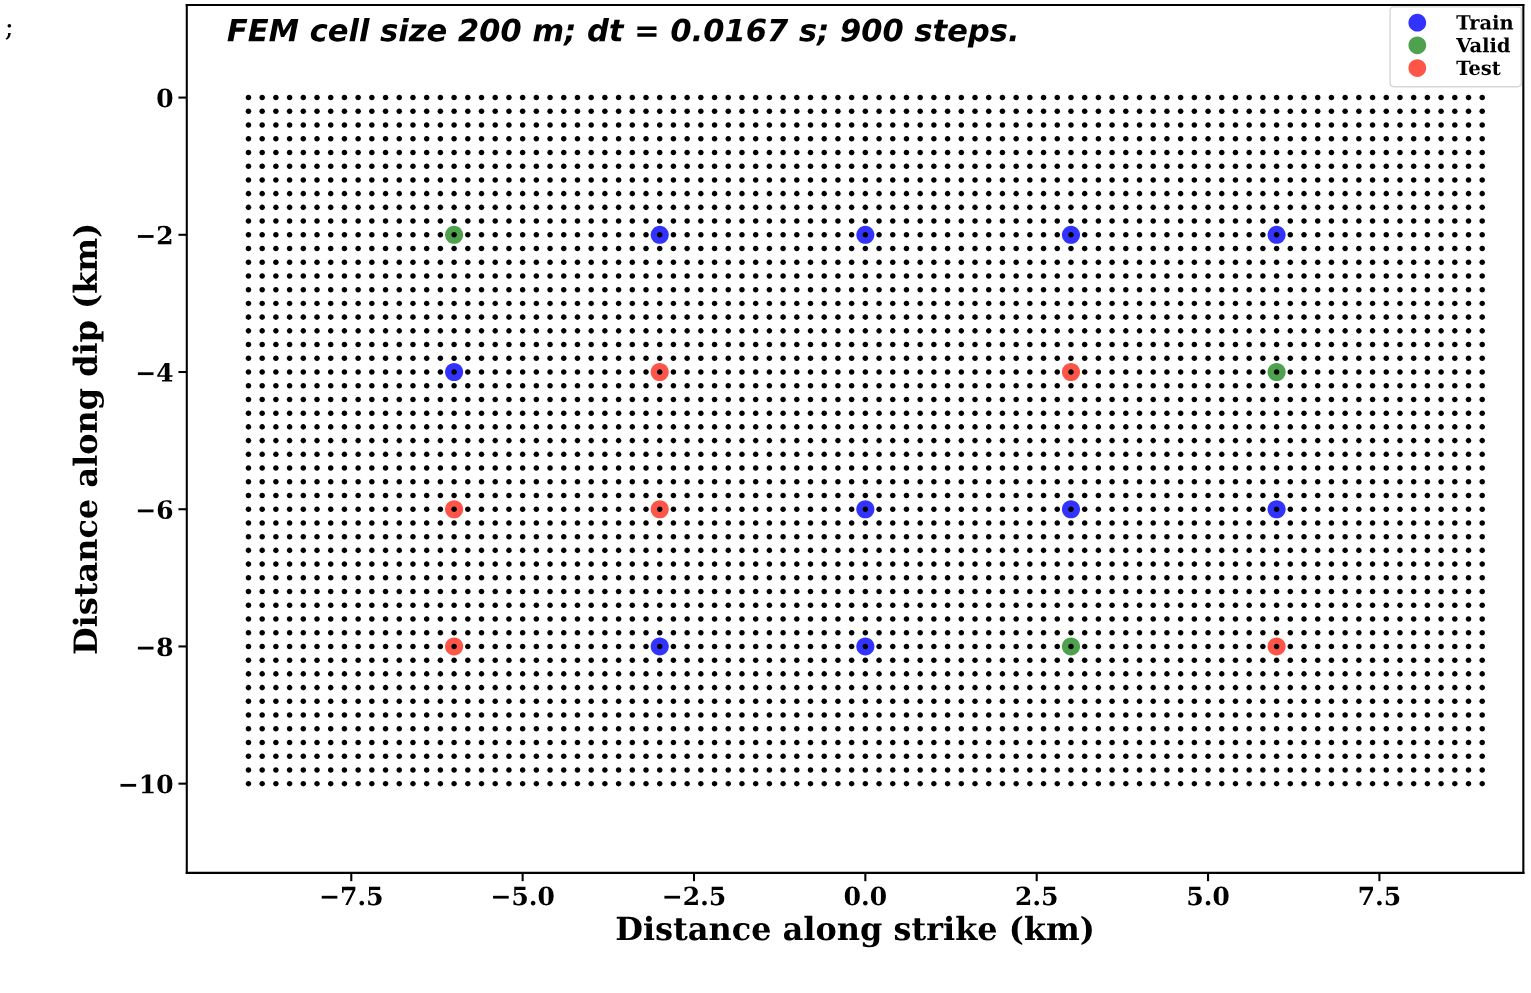 This screenshot has height=993, width=1531. What do you see at coordinates (854, 931) in the screenshot?
I see `x-axis-title: Distance along strike (km)` at bounding box center [854, 931].